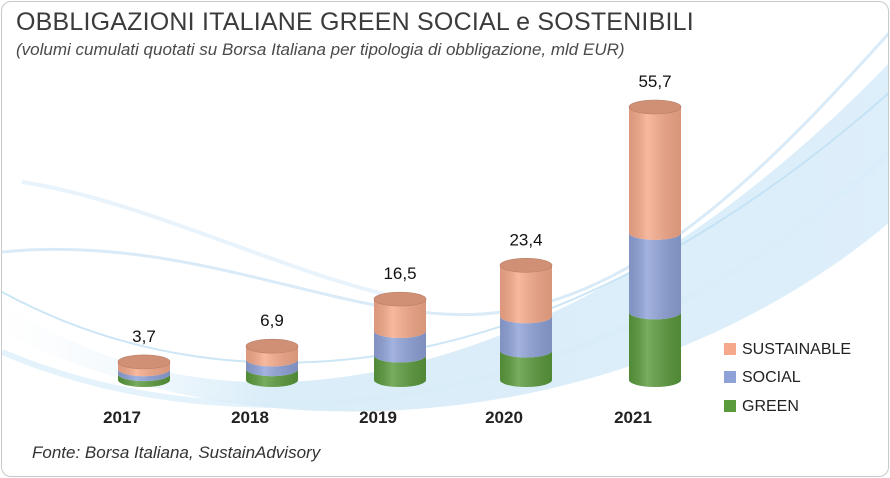 This screenshot has height=478, width=890. What do you see at coordinates (144, 375) in the screenshot?
I see `bar-shade-social-2017` at bounding box center [144, 375].